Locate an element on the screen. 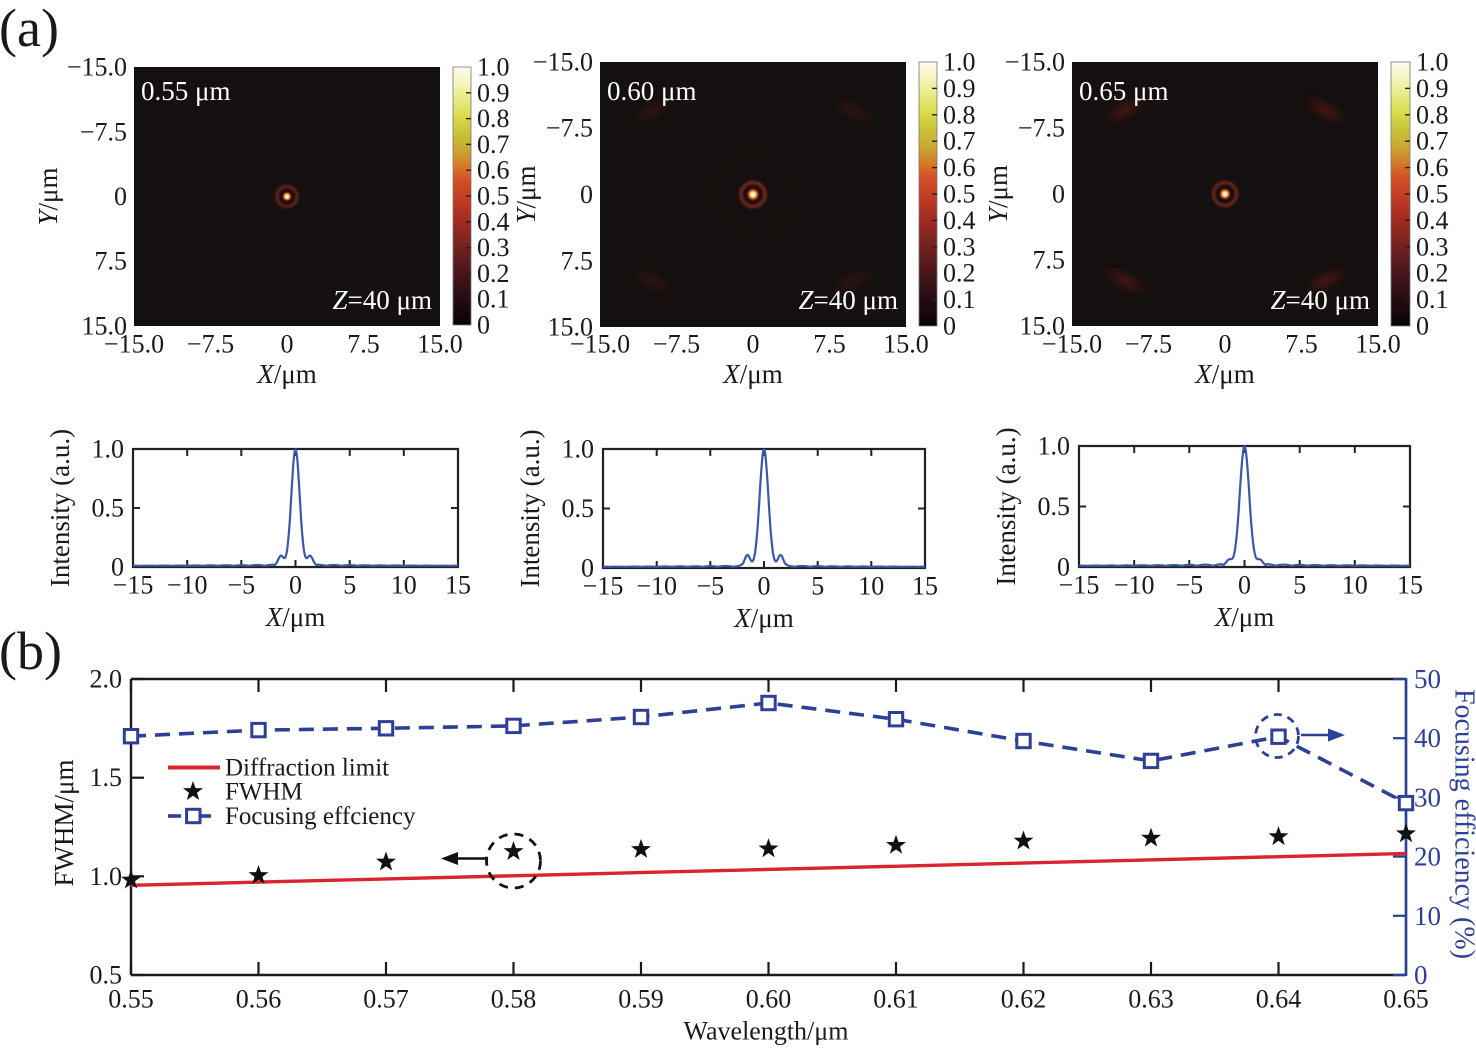 This screenshot has height=1049, width=1476. svg-text: FWHM/μm is located at coordinates (64, 823).